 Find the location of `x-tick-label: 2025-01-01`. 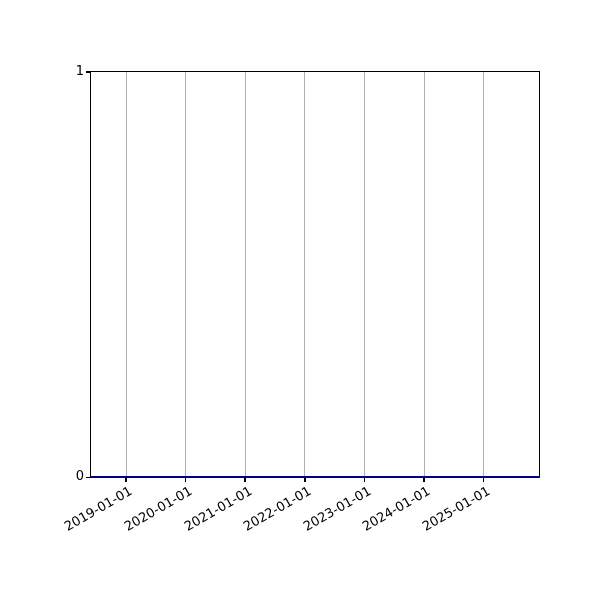

x-tick-label: 2025-01-01 is located at coordinates (457, 509).